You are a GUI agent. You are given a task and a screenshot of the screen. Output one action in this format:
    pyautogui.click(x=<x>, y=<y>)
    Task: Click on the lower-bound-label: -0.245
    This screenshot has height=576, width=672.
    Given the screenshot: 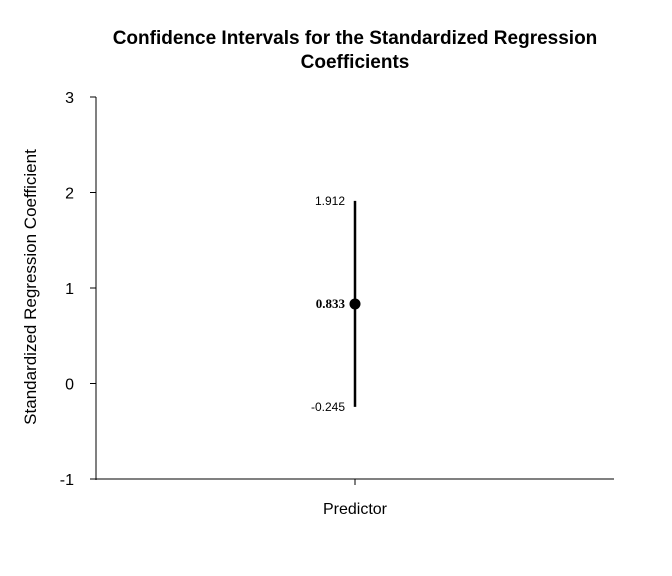 What is the action you would take?
    pyautogui.click(x=328, y=407)
    